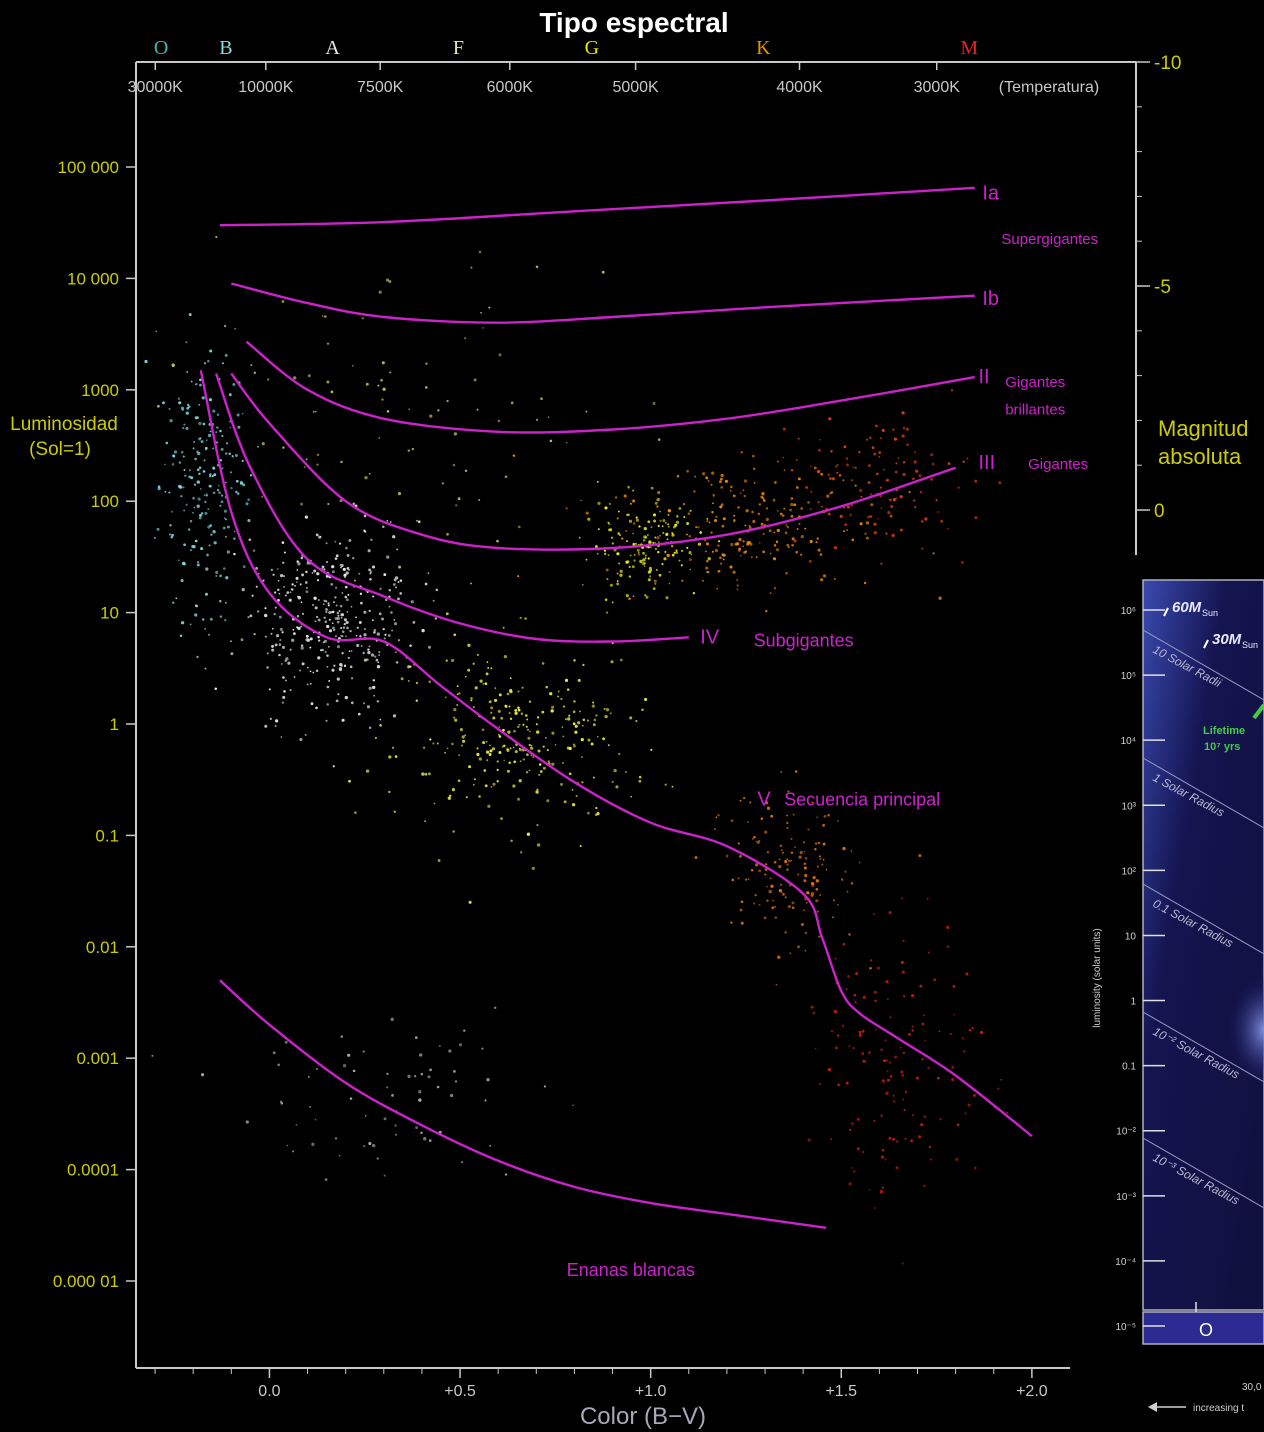 Image resolution: width=1264 pixels, height=1432 pixels. What do you see at coordinates (631, 1270) in the screenshot?
I see `annotation-label: Enanas blancas` at bounding box center [631, 1270].